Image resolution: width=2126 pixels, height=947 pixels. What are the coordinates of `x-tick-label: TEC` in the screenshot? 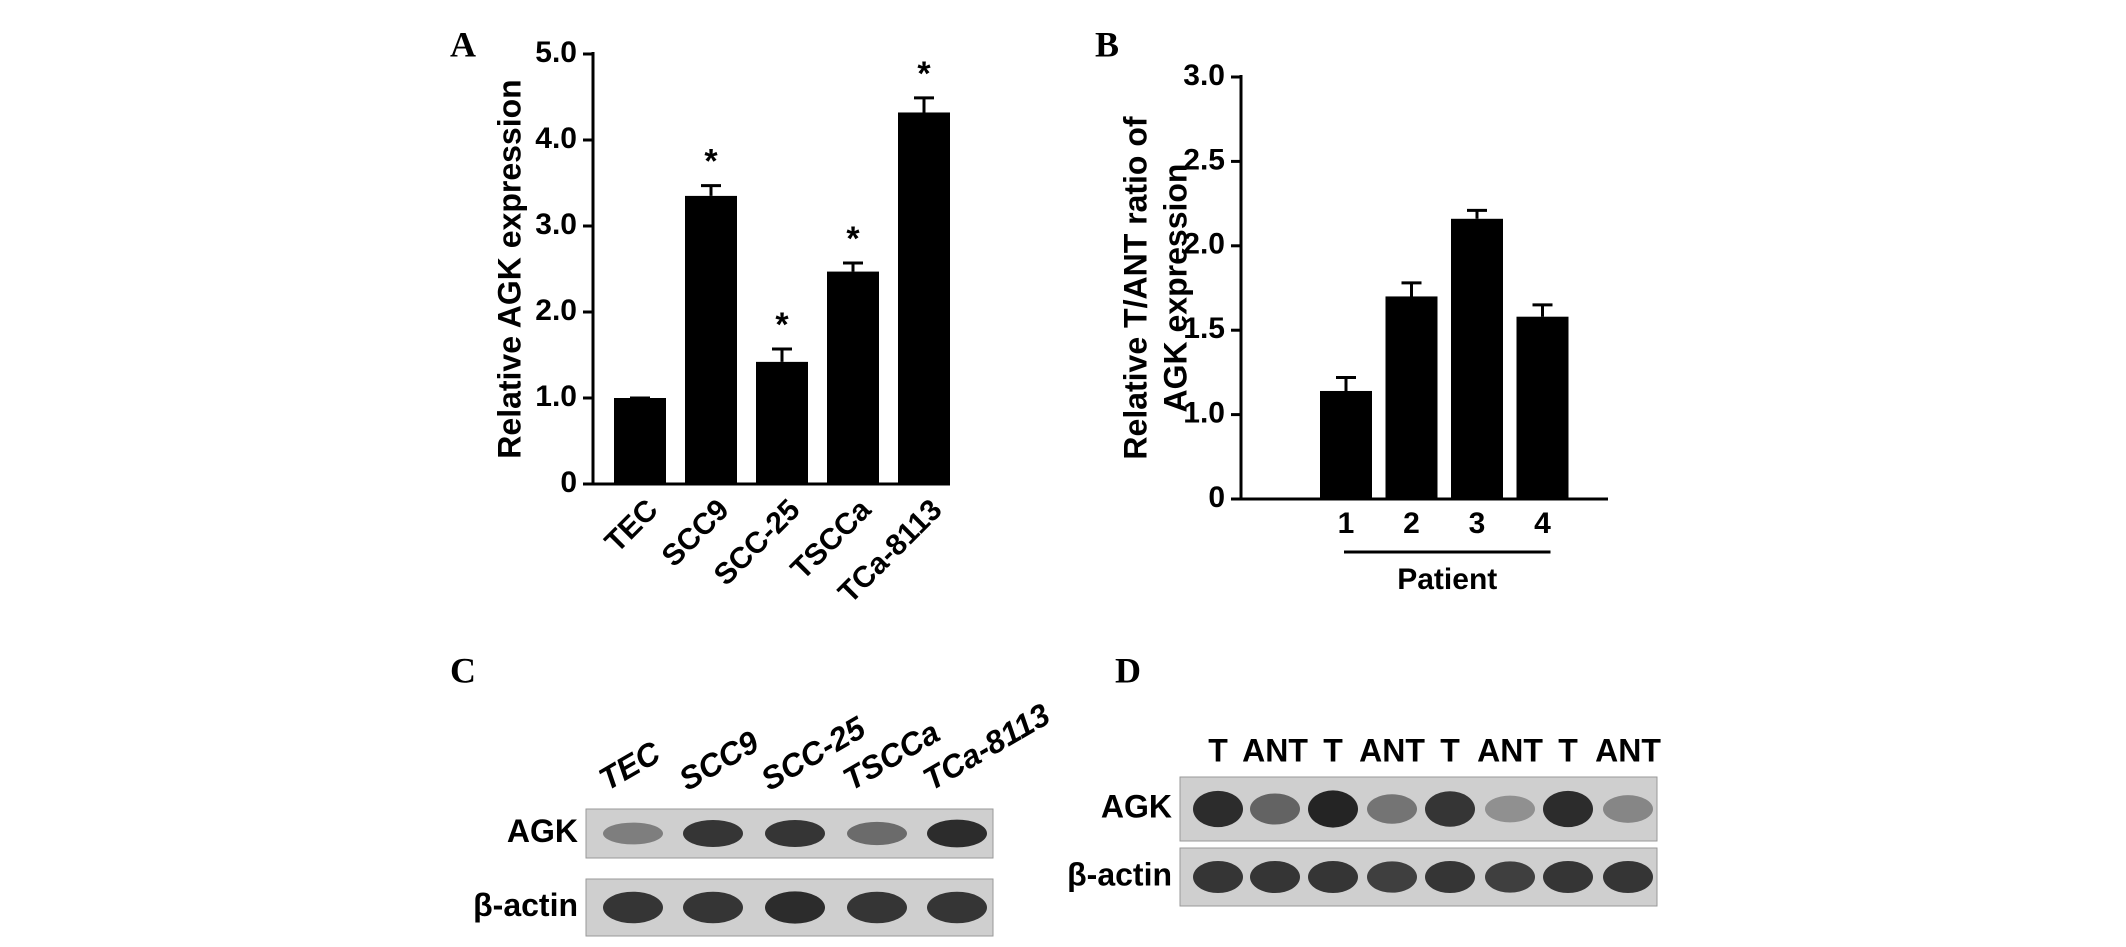 It's located at (632, 526).